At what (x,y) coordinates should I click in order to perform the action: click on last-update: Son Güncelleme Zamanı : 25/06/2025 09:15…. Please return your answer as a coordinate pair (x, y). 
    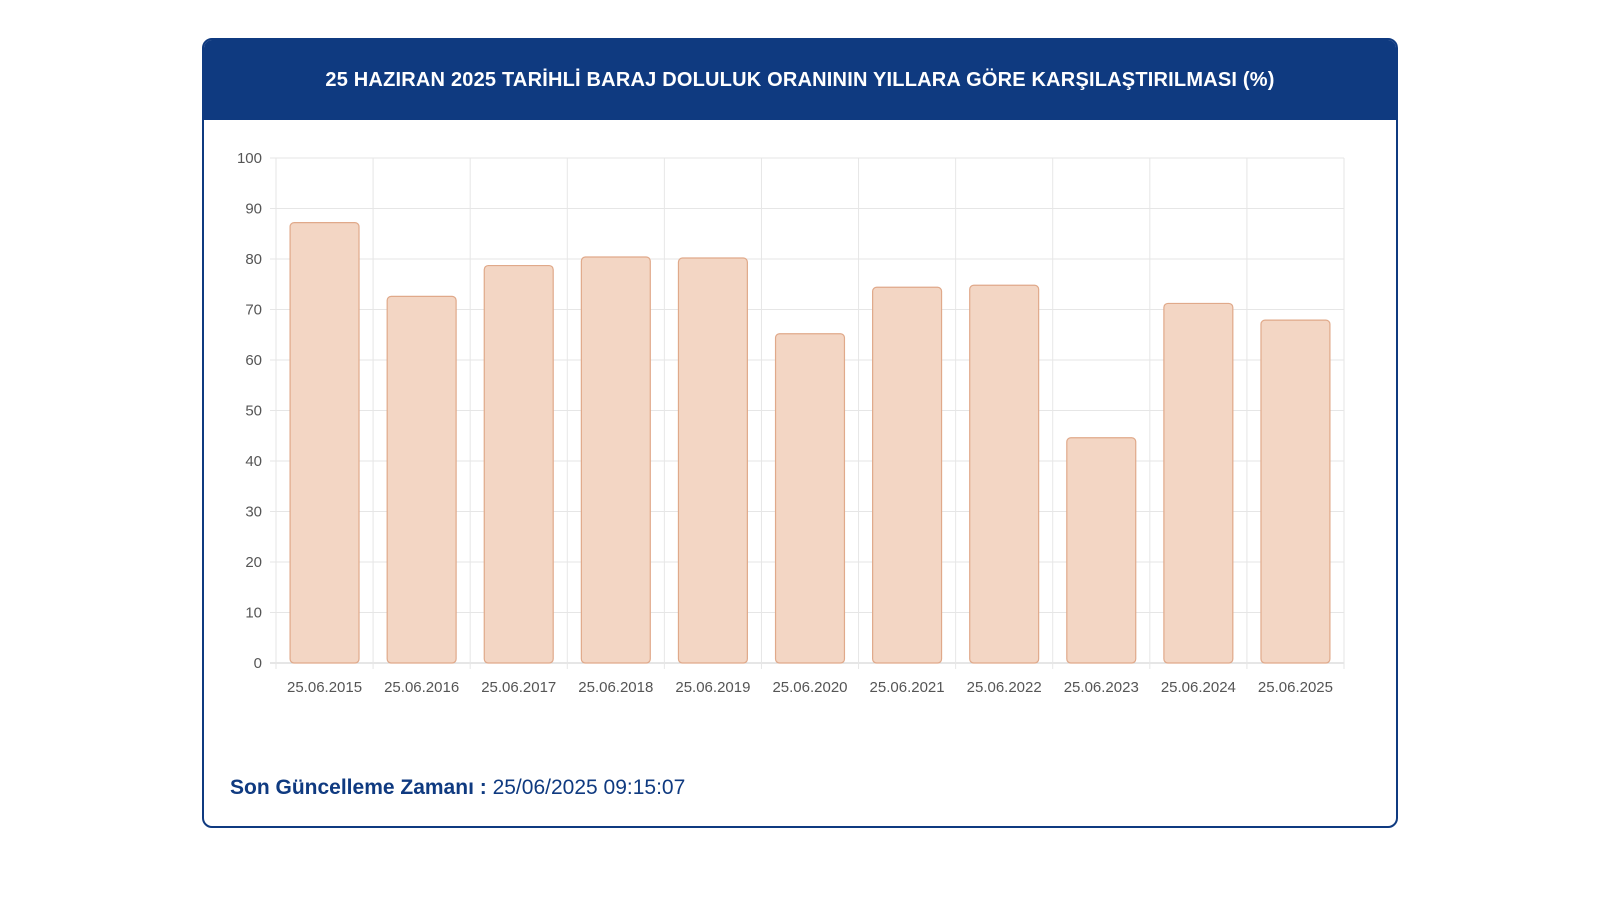
    Looking at the image, I should click on (457, 788).